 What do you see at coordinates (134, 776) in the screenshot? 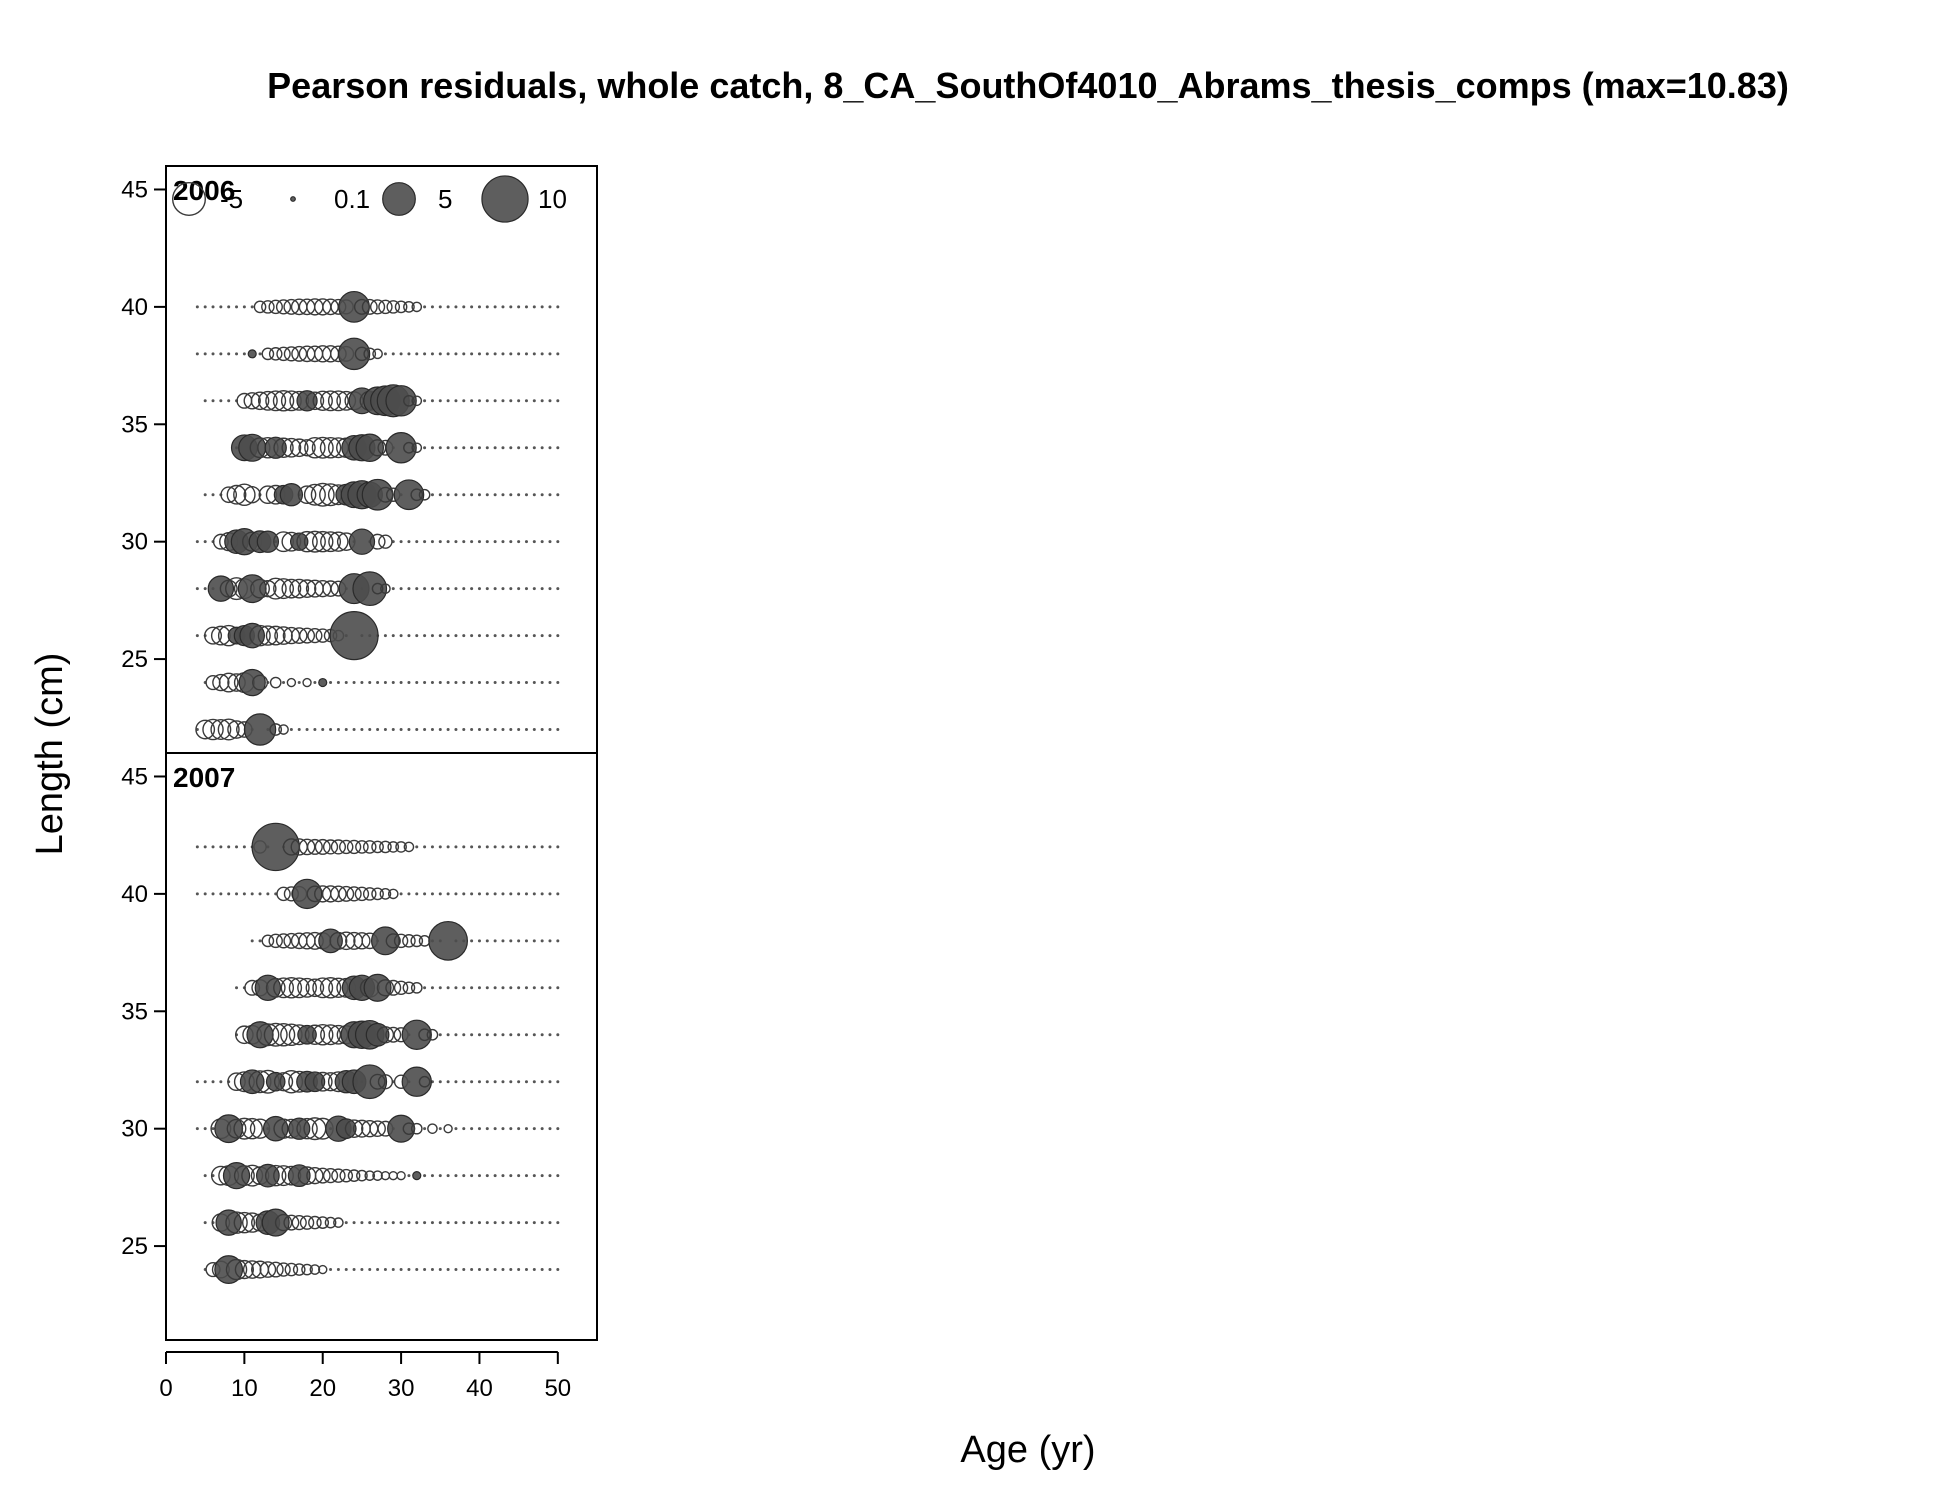
I see `y-tick-label: 45` at bounding box center [134, 776].